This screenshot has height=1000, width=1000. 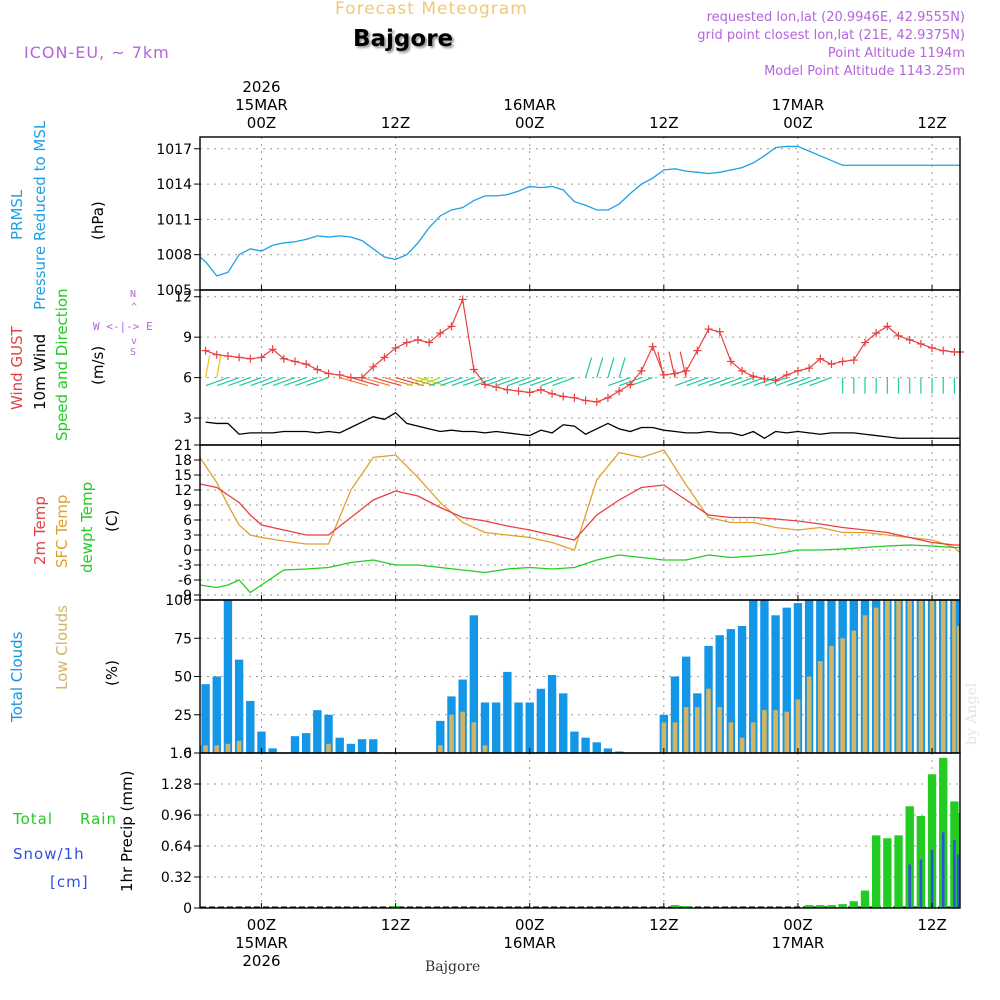 What do you see at coordinates (582, 350) in the screenshot?
I see `wind-gust-line` at bounding box center [582, 350].